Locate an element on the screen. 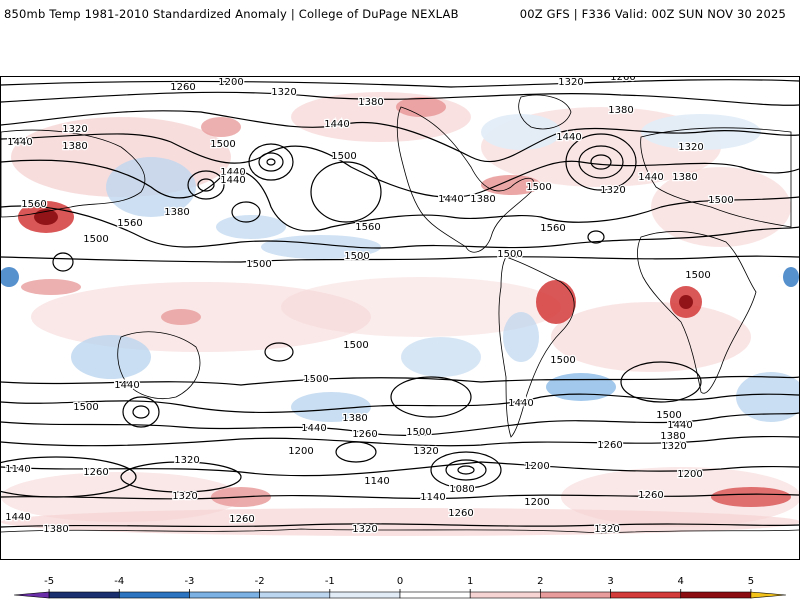  colorbar-tick-label: -1 is located at coordinates (330, 581).